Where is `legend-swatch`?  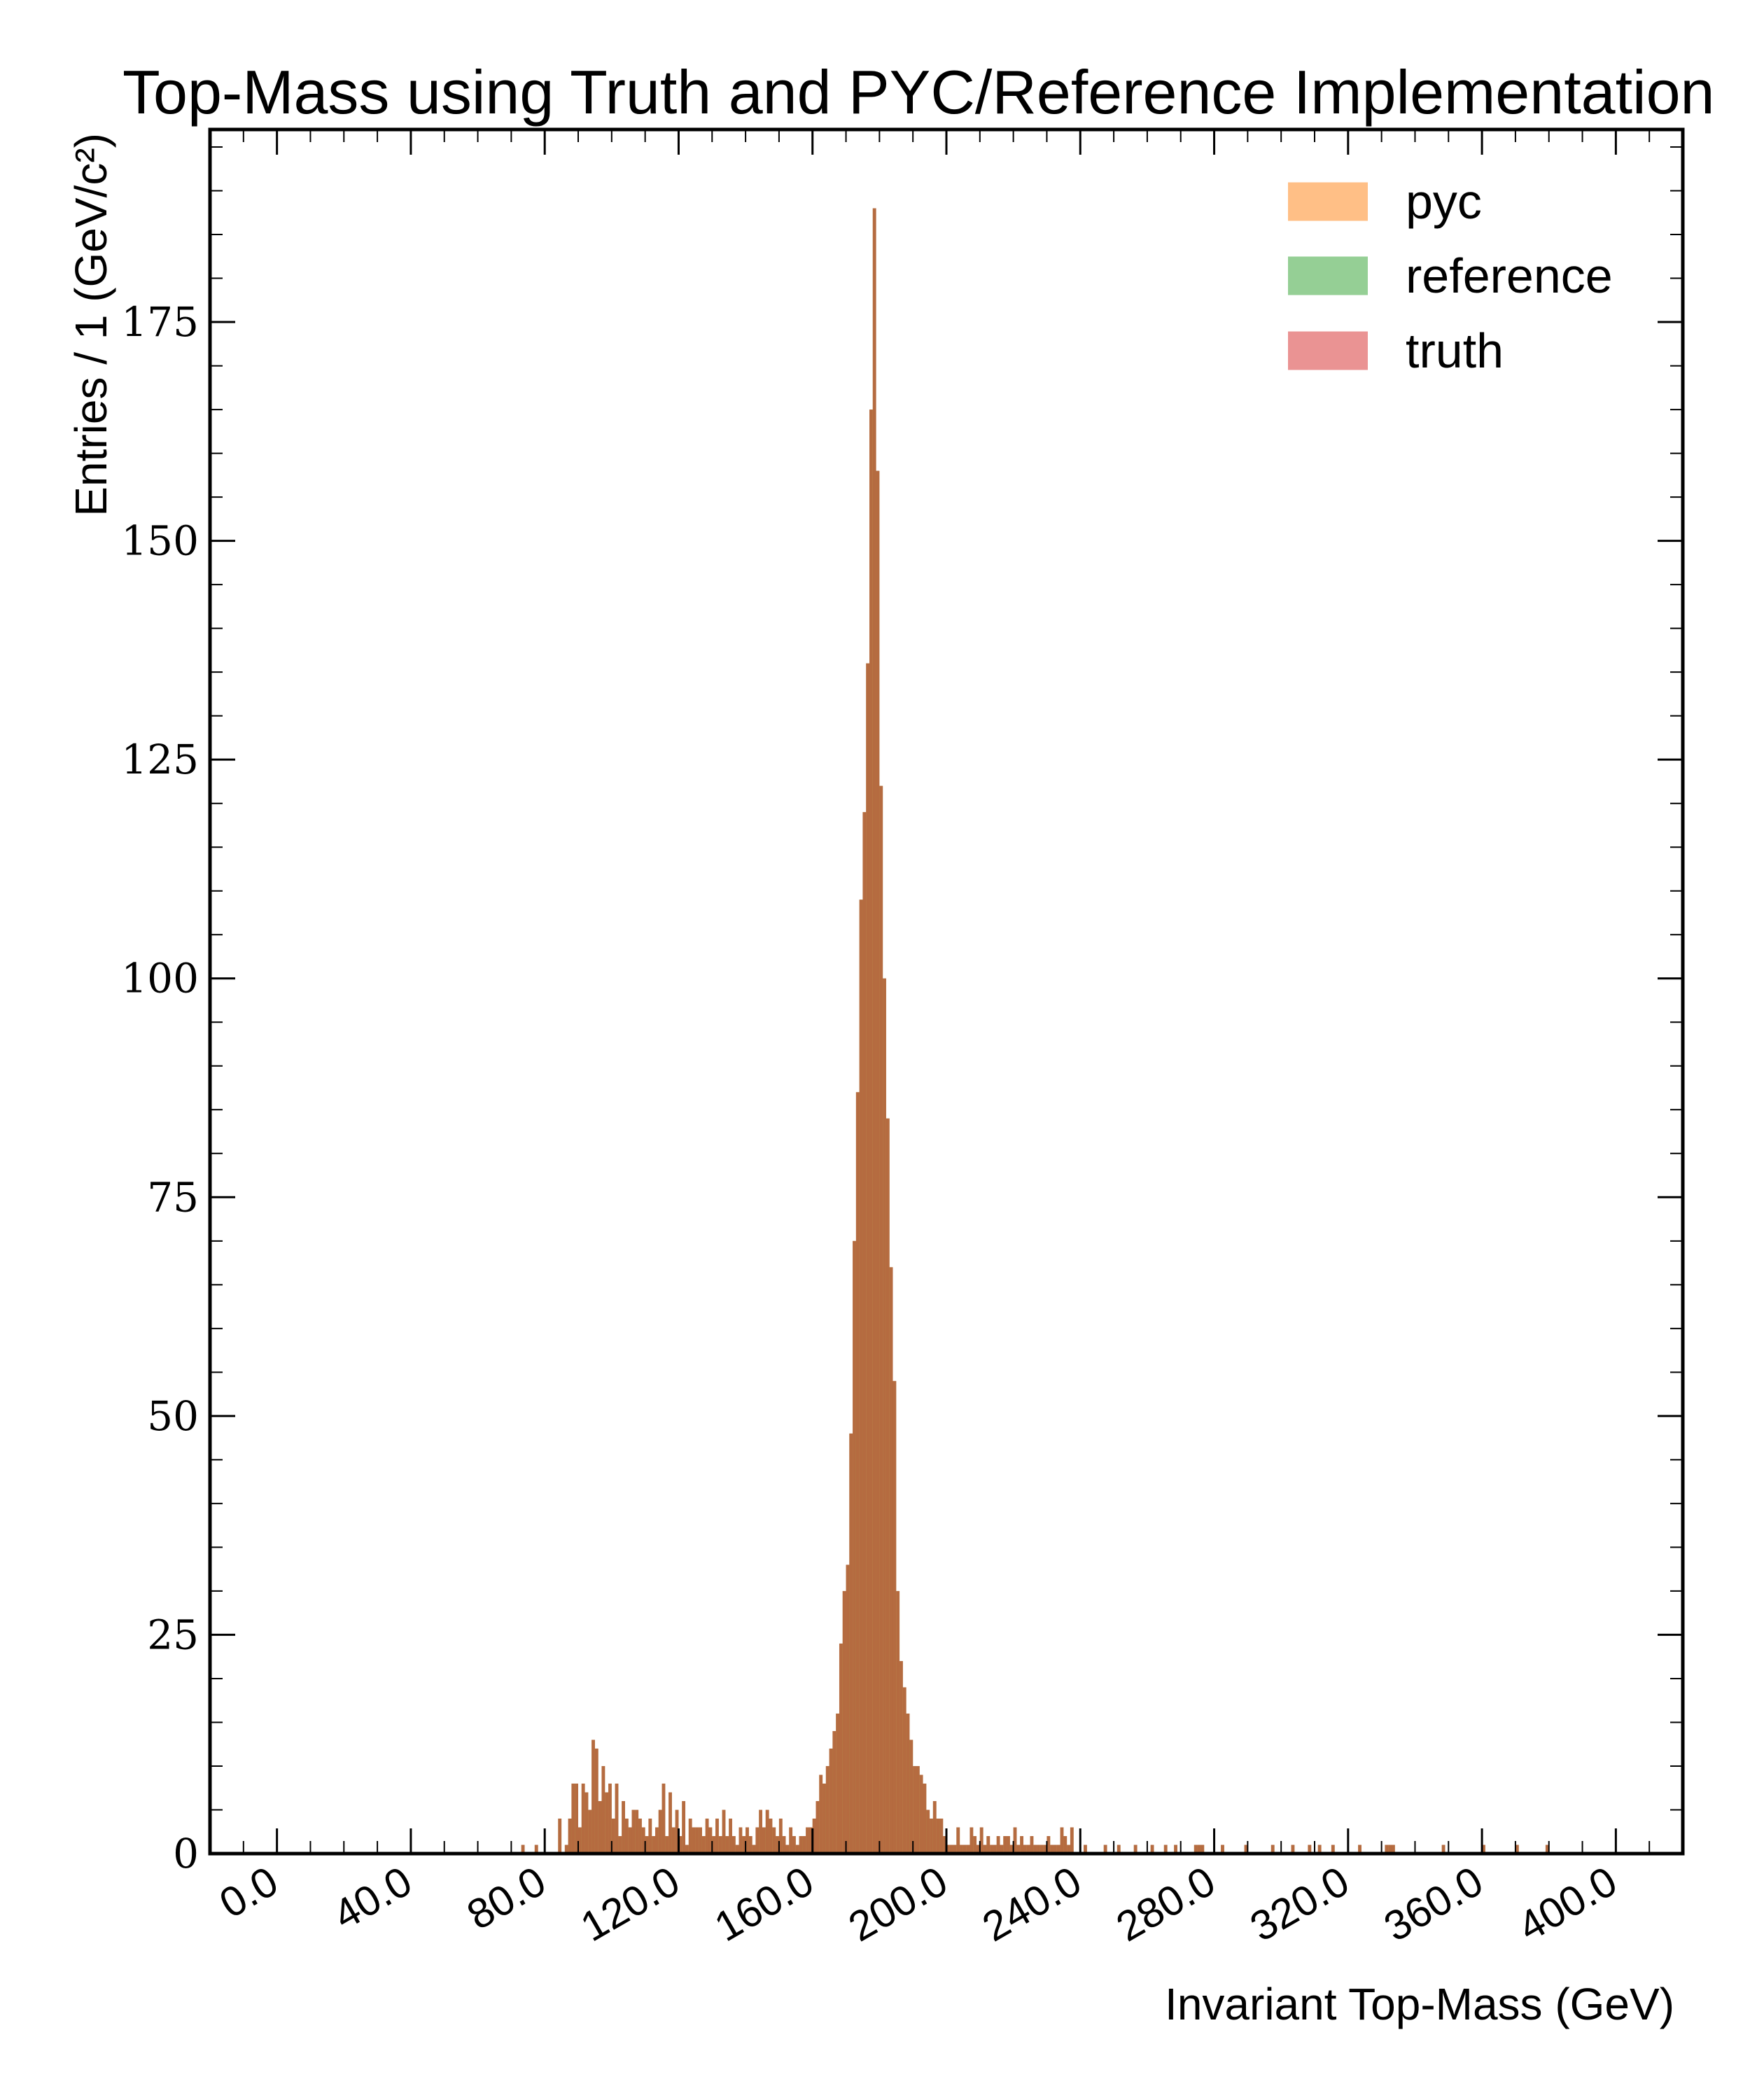
legend-swatch is located at coordinates (1328, 350).